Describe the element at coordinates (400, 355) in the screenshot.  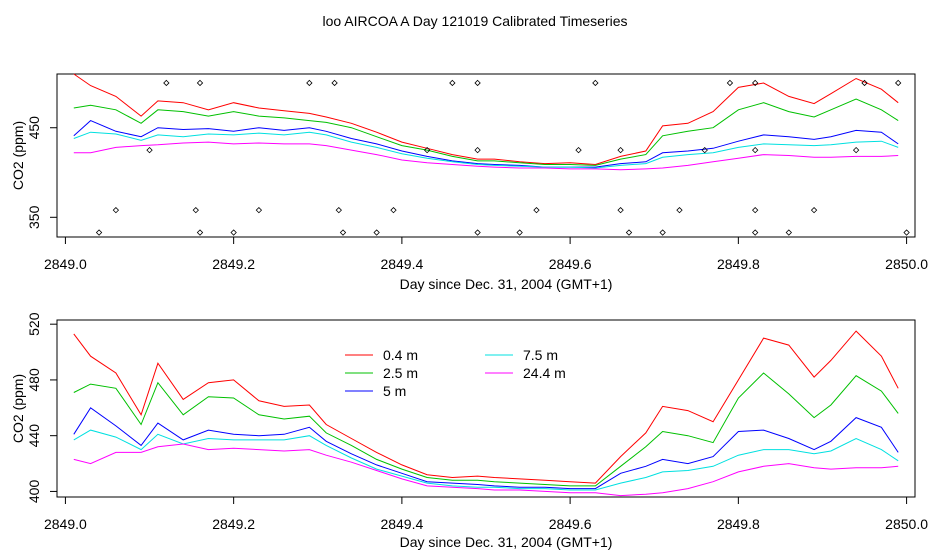
I see `legend-label: 0.4 m` at that location.